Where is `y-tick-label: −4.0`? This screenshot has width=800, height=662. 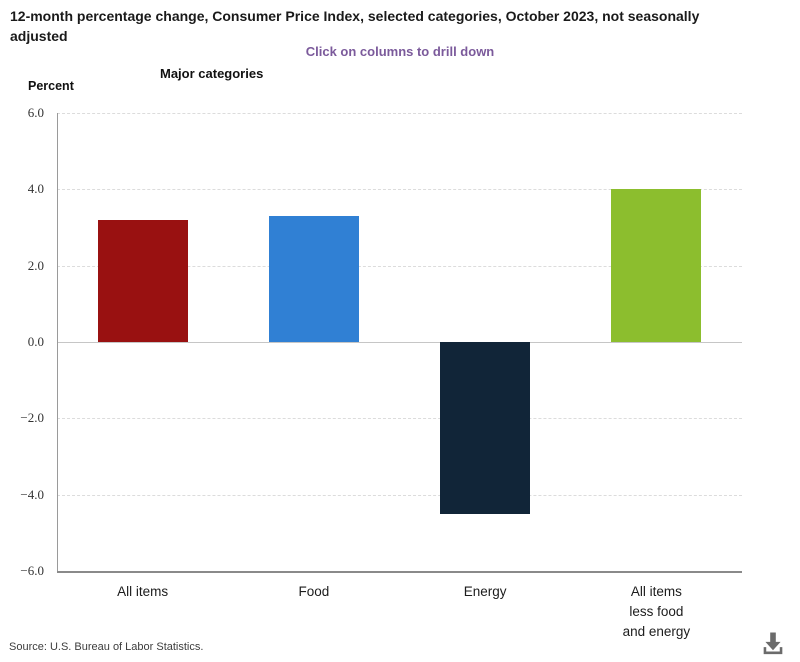 y-tick-label: −4.0 is located at coordinates (32, 494).